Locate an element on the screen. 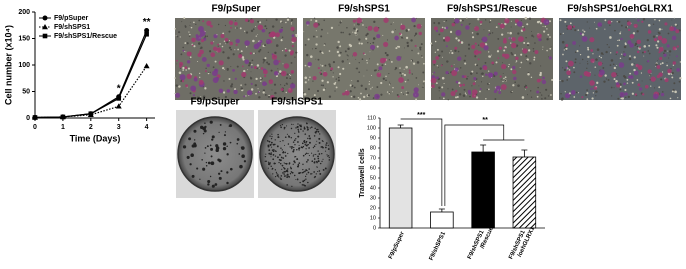 This screenshot has width=686, height=269. y-tick-label: 50 is located at coordinates (26, 91).